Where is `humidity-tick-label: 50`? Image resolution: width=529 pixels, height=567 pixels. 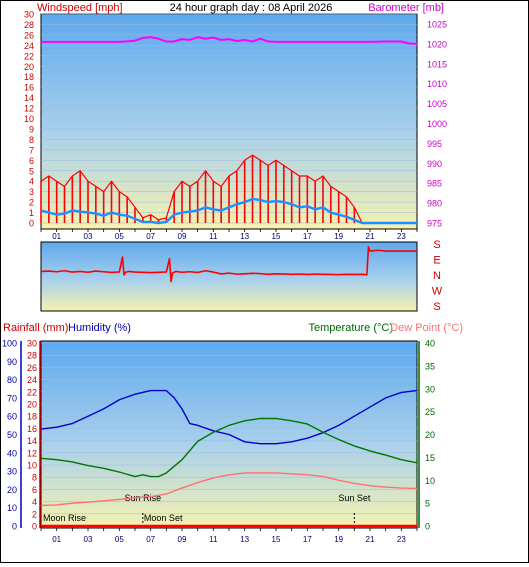 humidity-tick-label: 50 is located at coordinates (12, 435).